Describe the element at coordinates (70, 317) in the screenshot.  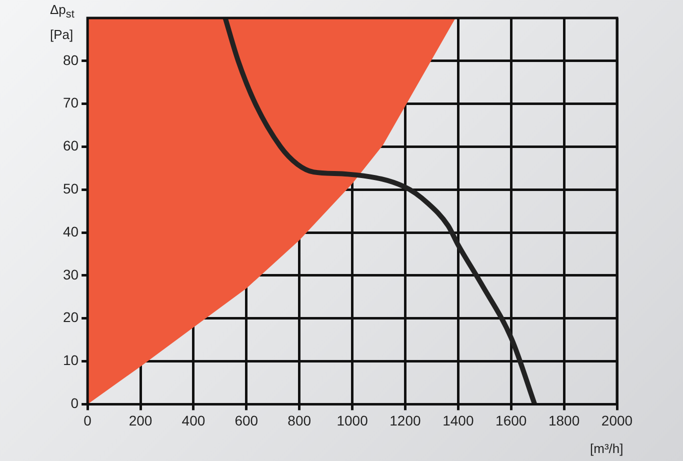
I see `y-tick-label: 20` at that location.